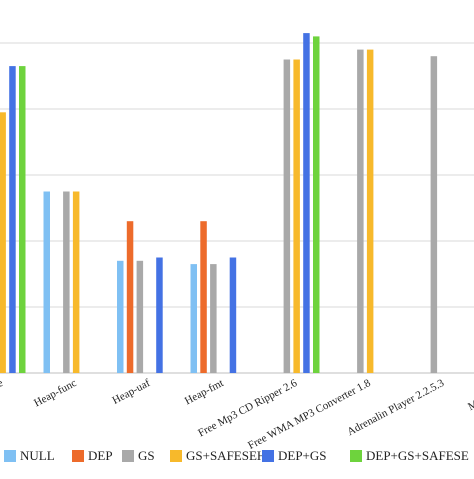 The width and height of the screenshot is (474, 479). What do you see at coordinates (2, 390) in the screenshot?
I see `x-tick-label: Cookie` at bounding box center [2, 390].